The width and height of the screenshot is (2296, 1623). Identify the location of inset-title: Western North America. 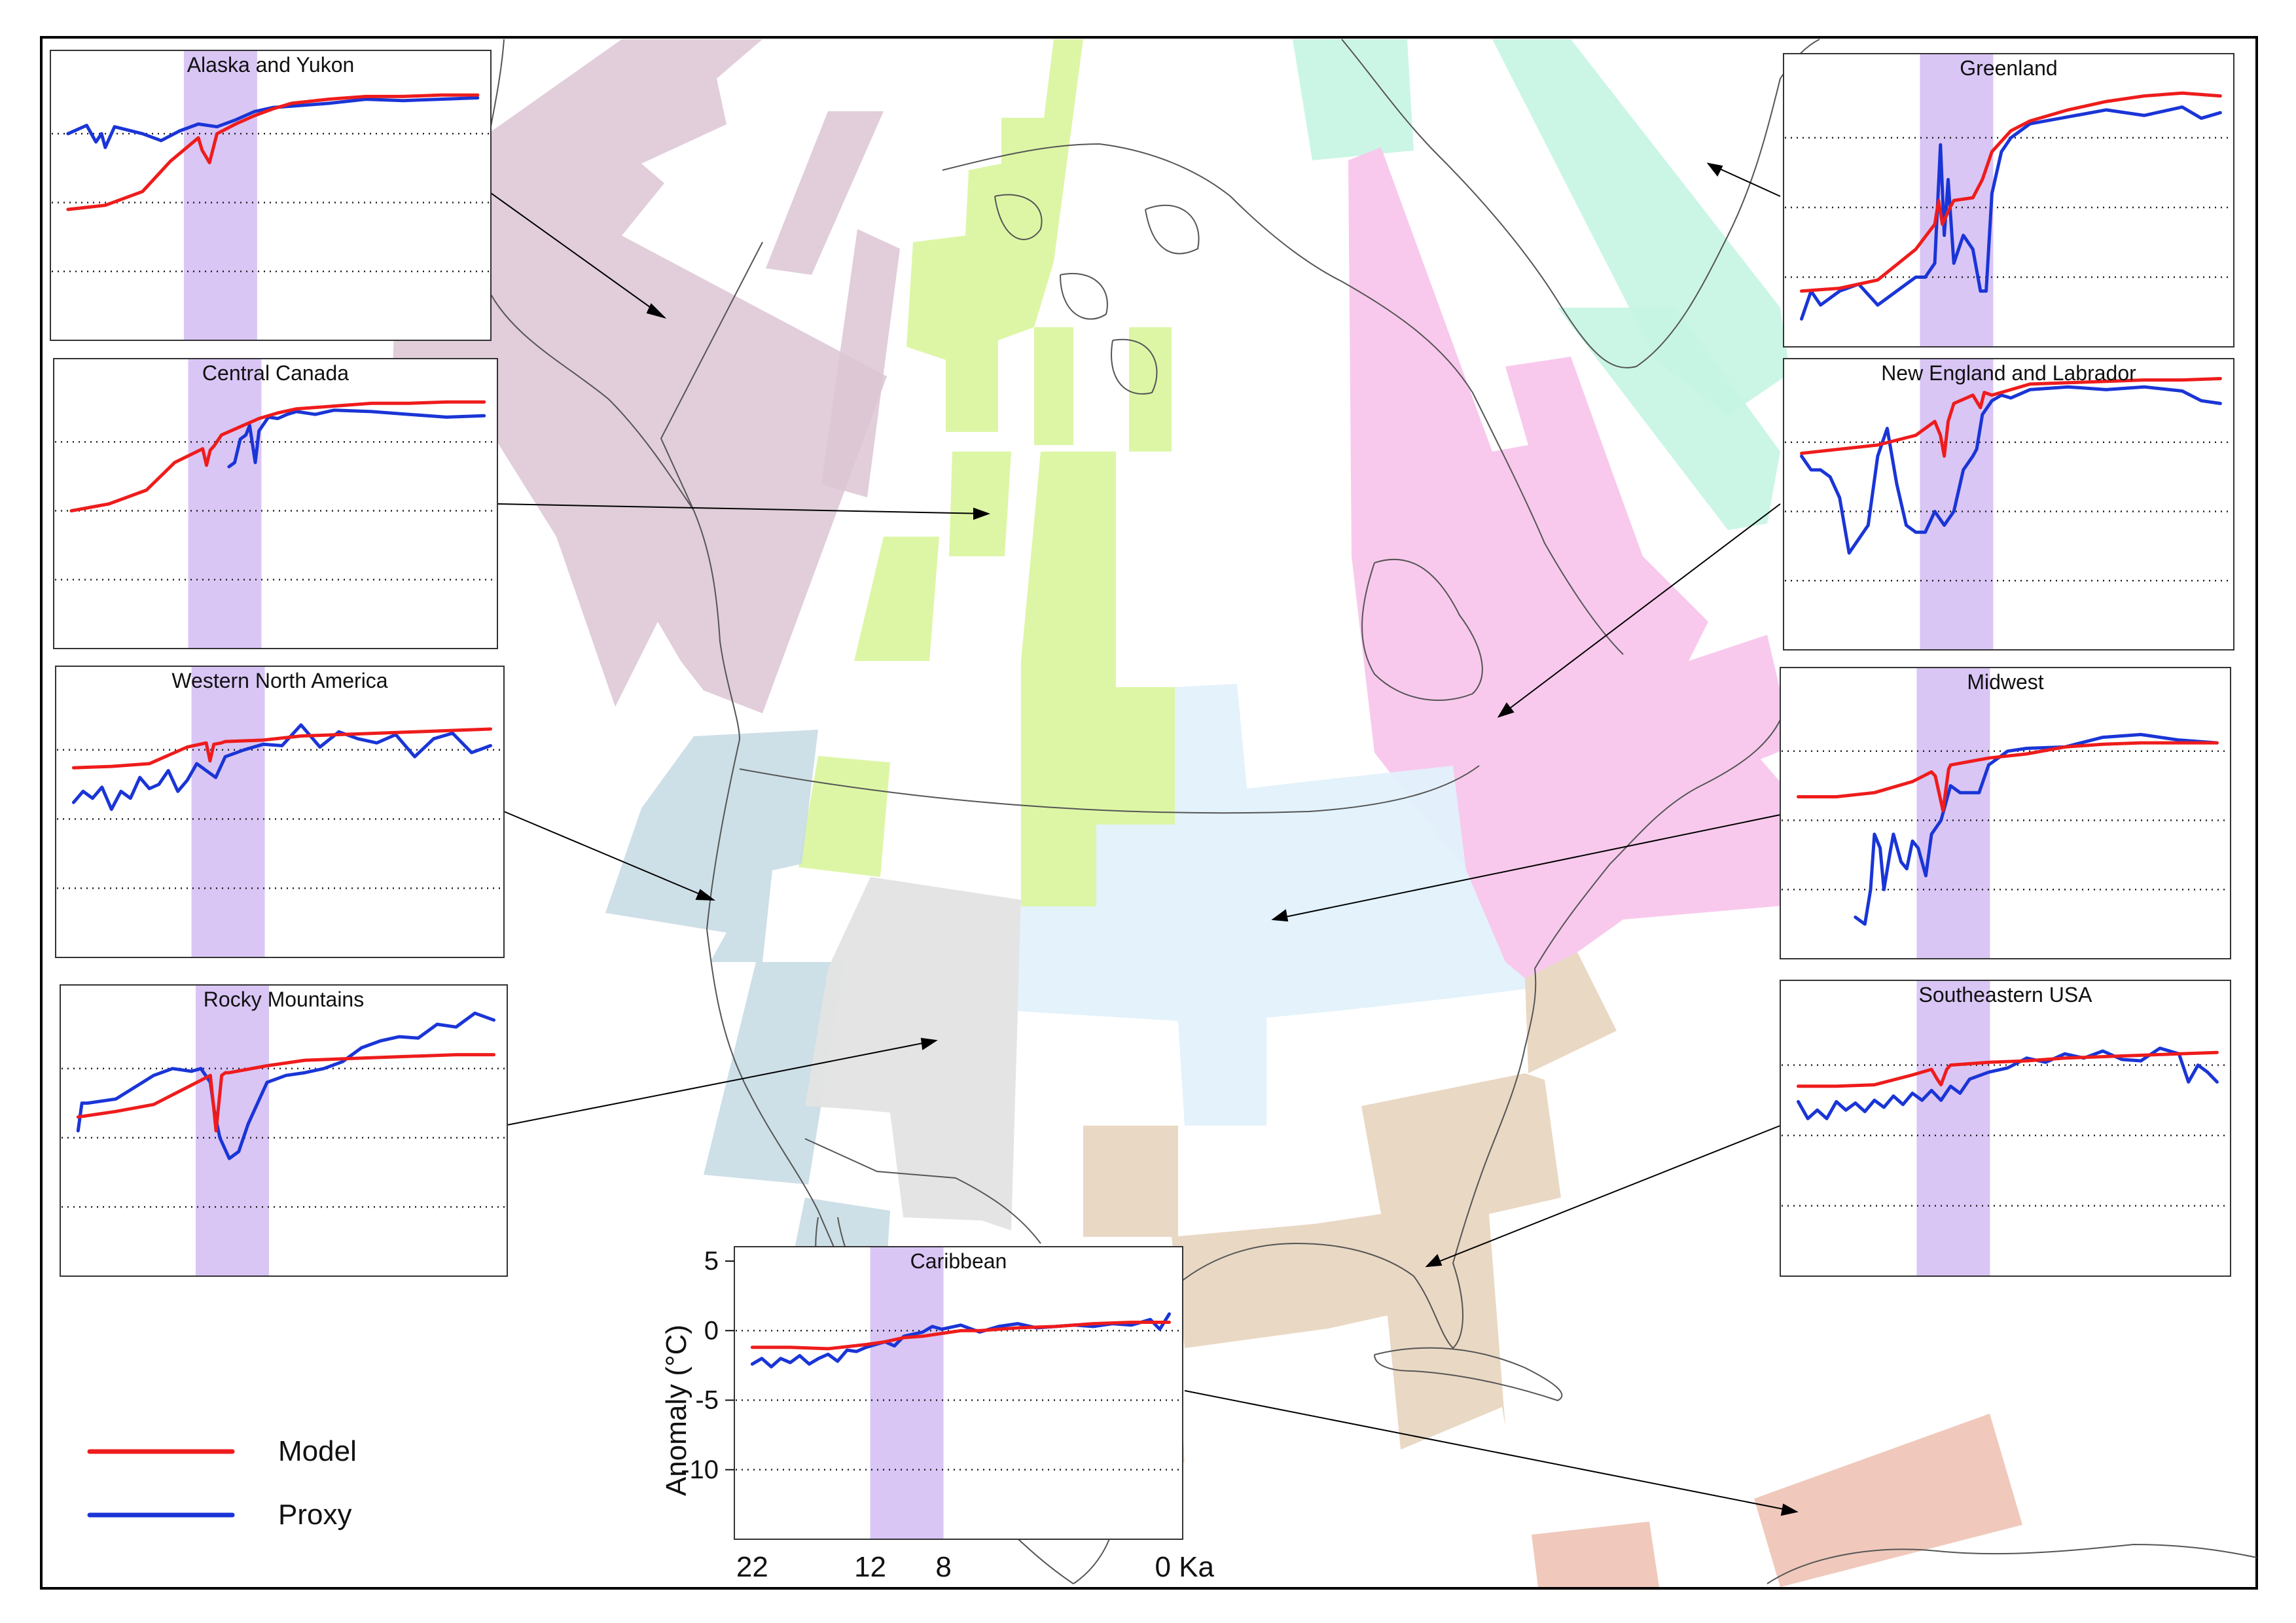
(279, 681).